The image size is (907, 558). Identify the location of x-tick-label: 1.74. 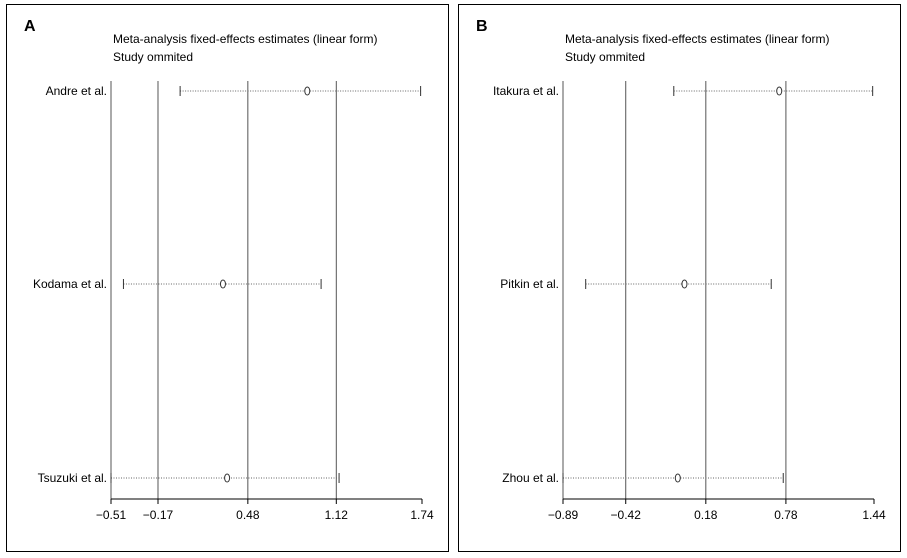
(422, 515).